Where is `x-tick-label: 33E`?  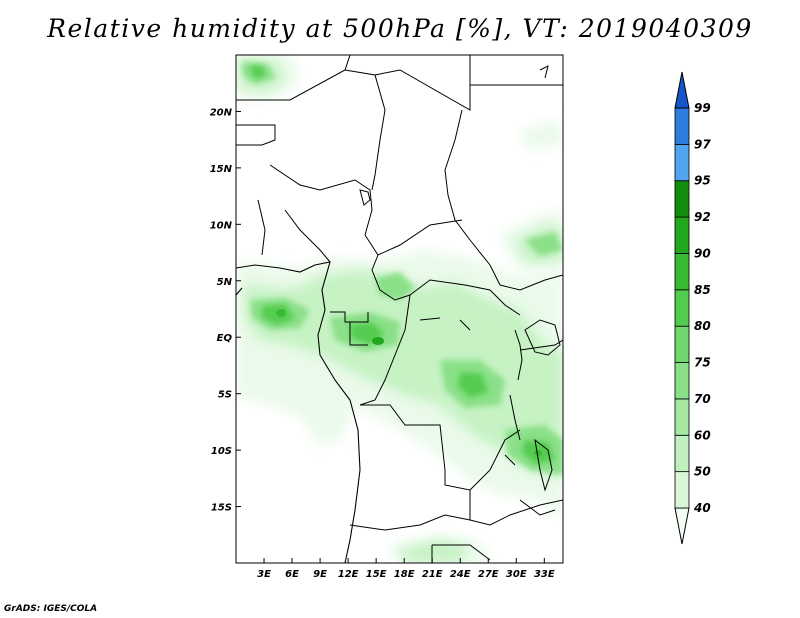 x-tick-label: 33E is located at coordinates (544, 574).